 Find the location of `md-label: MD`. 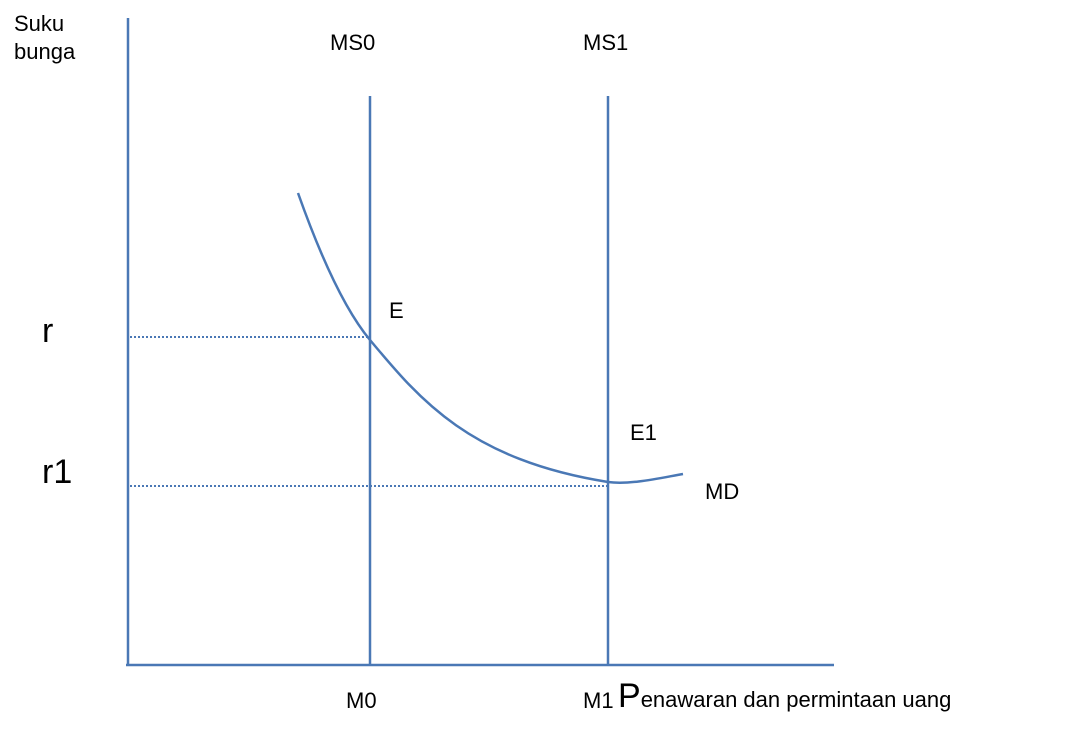

md-label: MD is located at coordinates (722, 491).